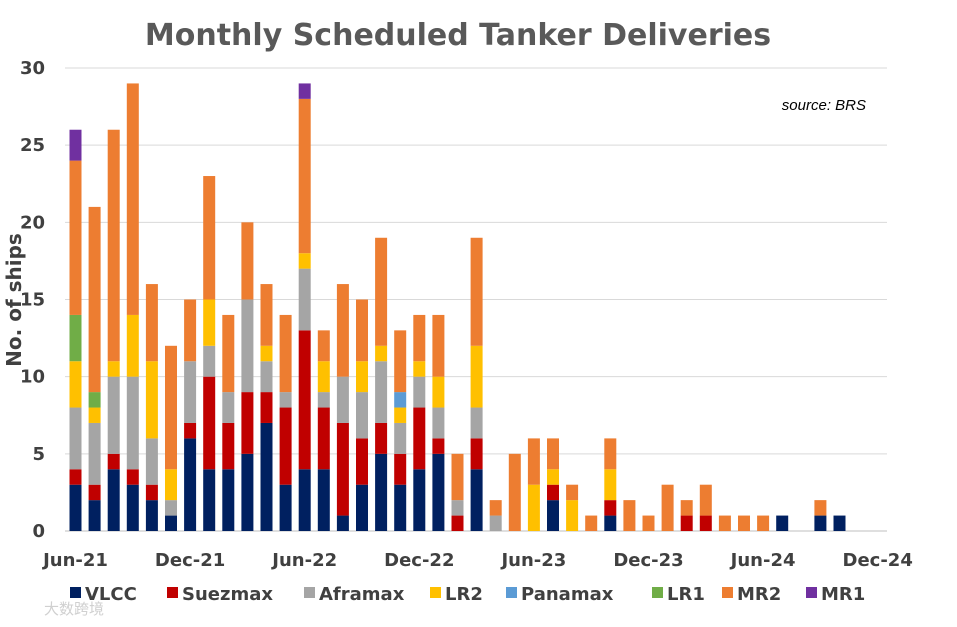  I want to click on x-tick-label: Jun-21, so click(74, 560).